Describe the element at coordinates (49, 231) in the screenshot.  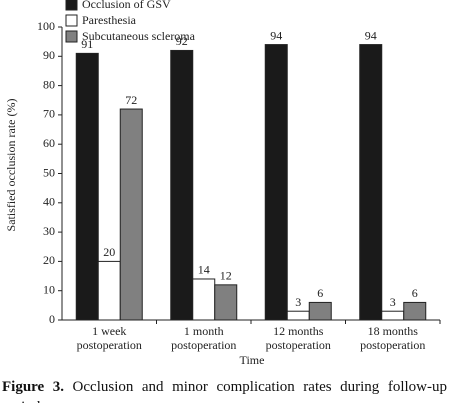
I see `y-tick-label: 30` at that location.